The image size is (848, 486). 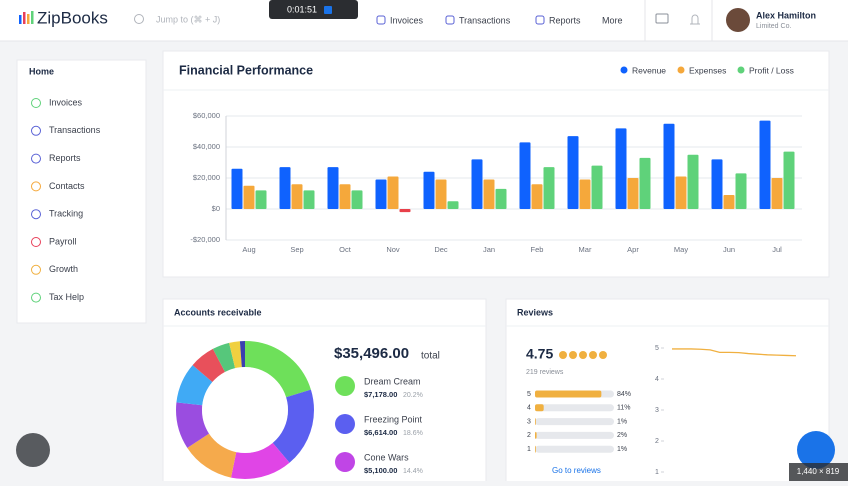 What do you see at coordinates (657, 410) in the screenshot?
I see `y-tick-label: 3` at bounding box center [657, 410].